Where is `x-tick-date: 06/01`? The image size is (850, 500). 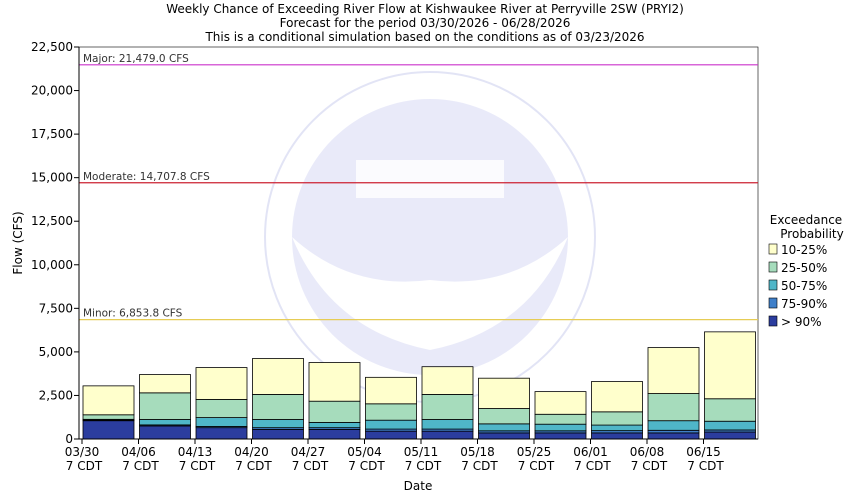 x-tick-date: 06/01 is located at coordinates (590, 452).